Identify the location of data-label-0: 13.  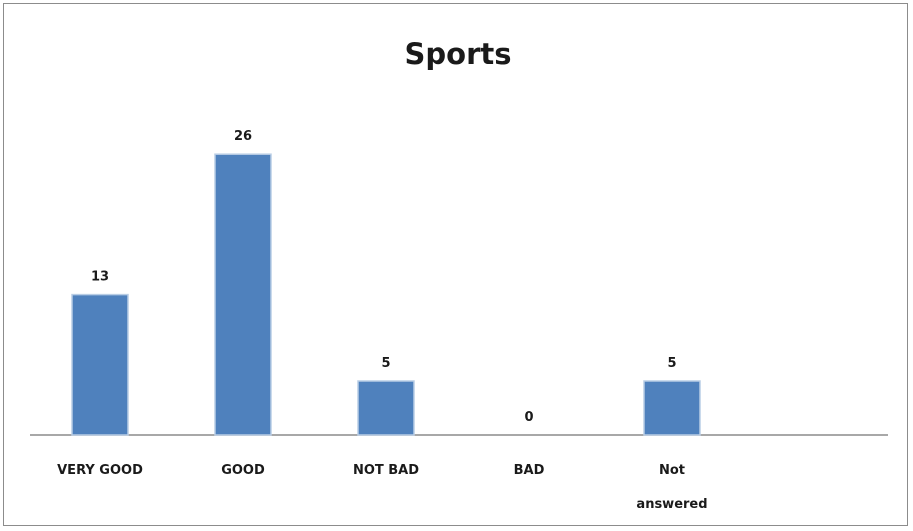
(100, 277).